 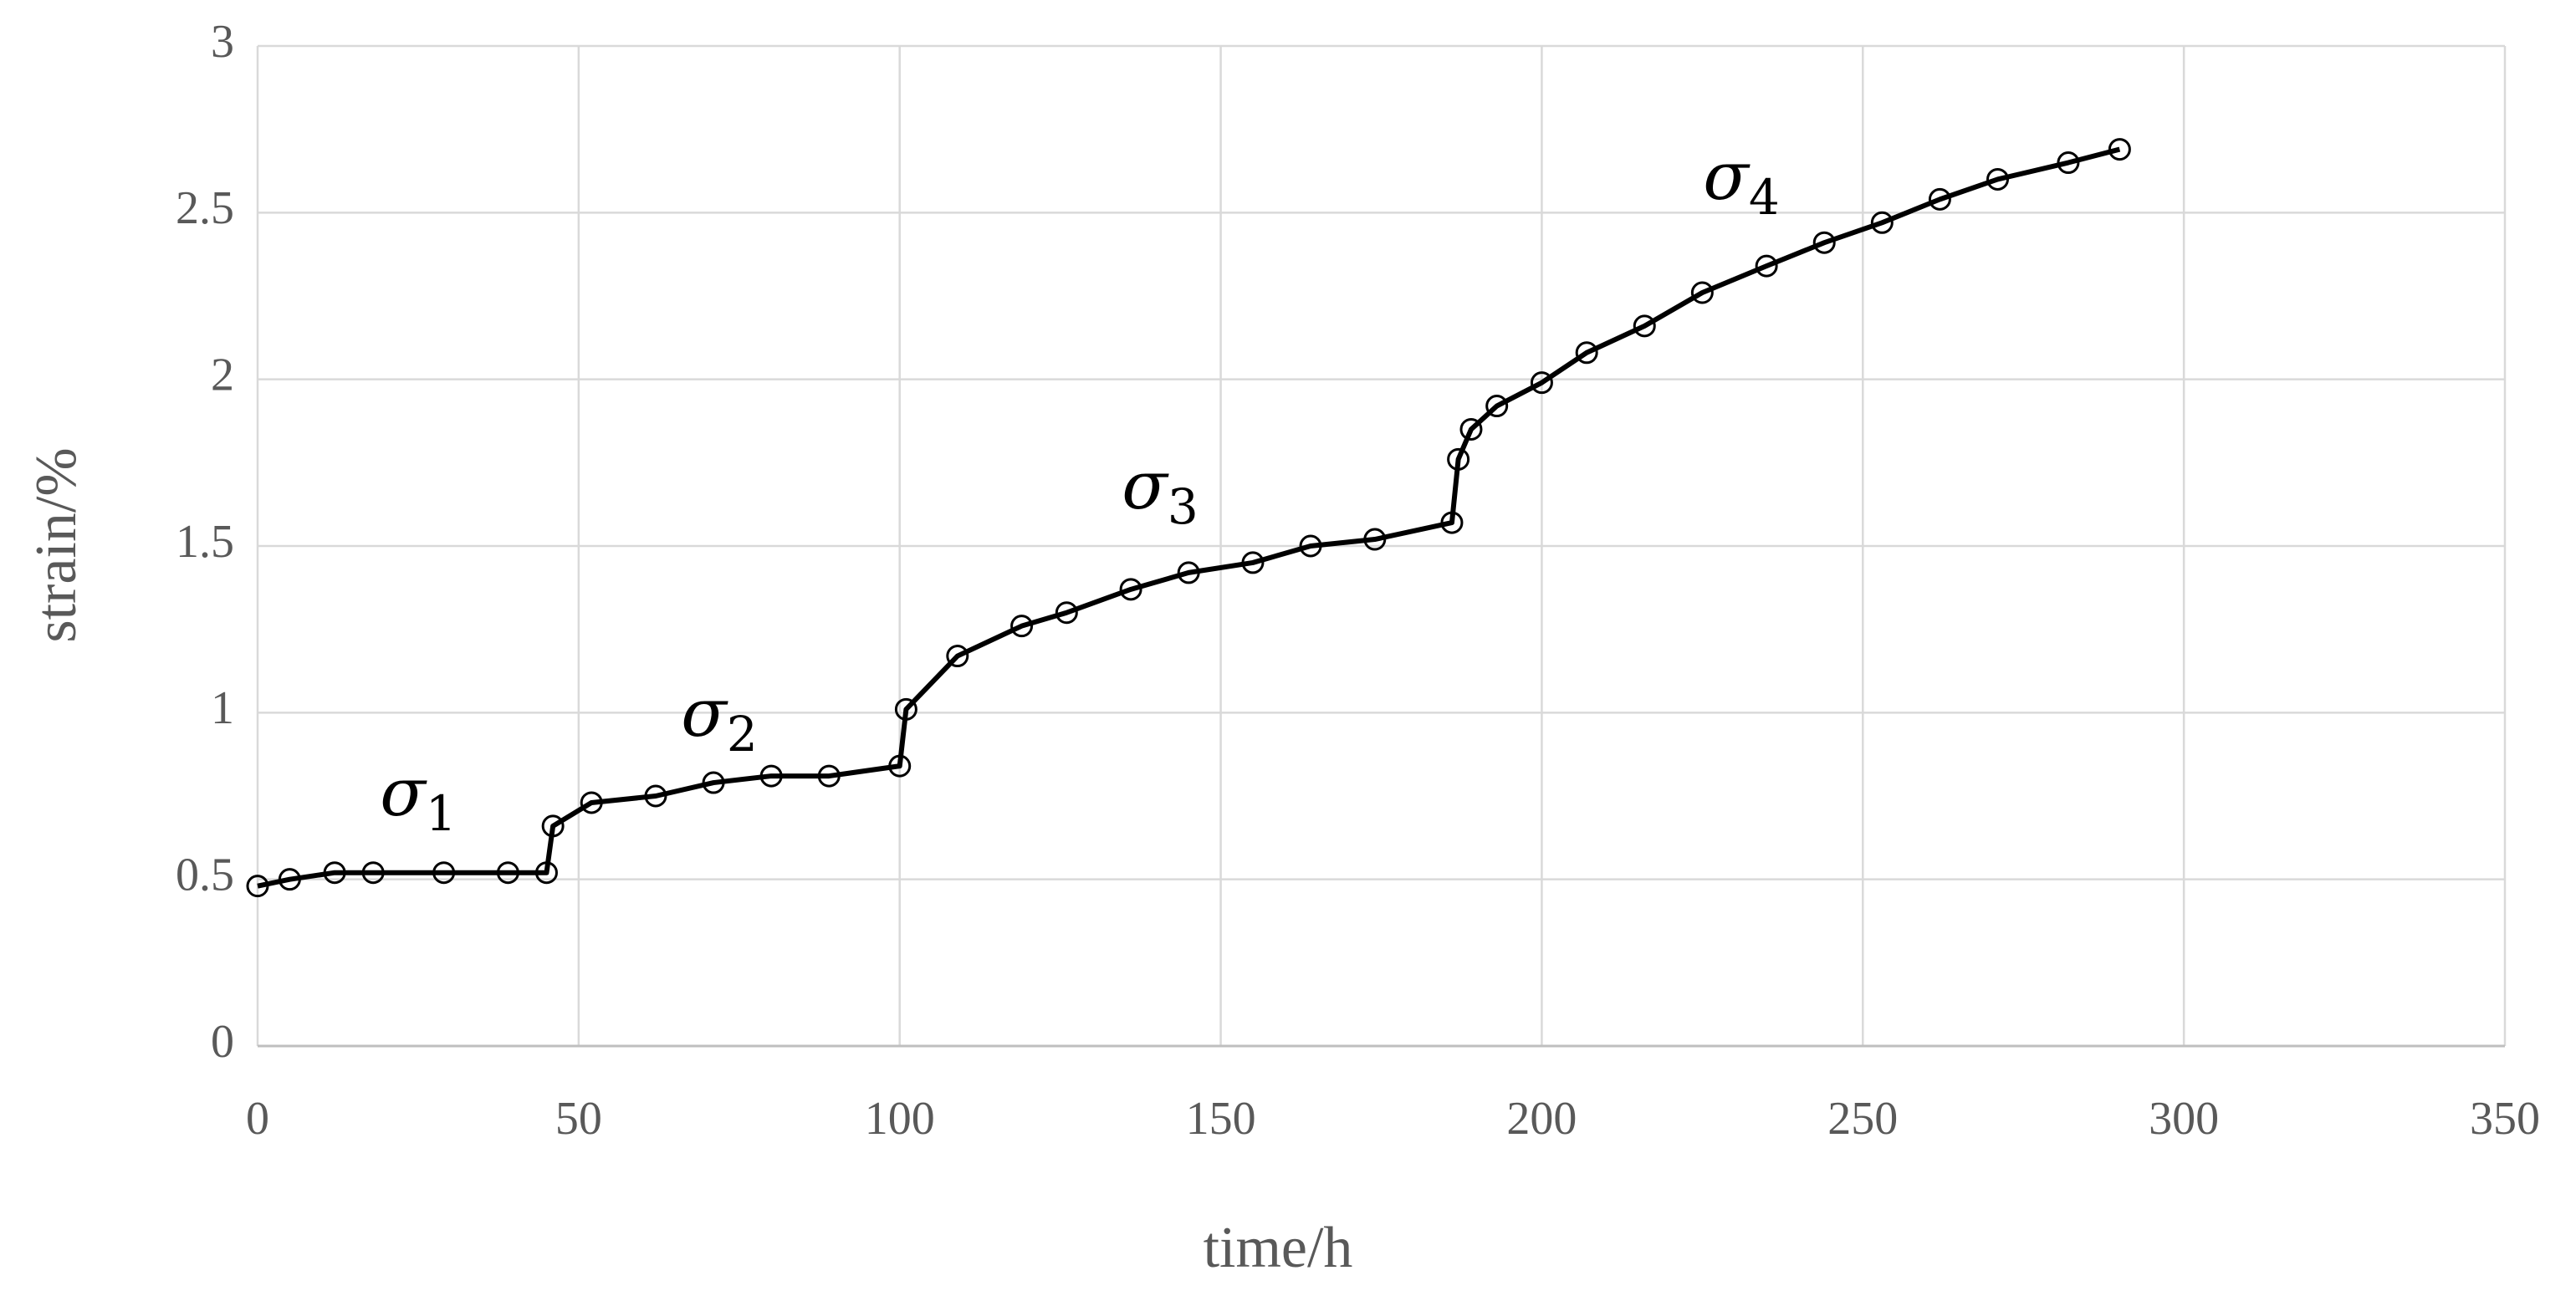 I want to click on x-tick-label: 0, so click(x=257, y=1119).